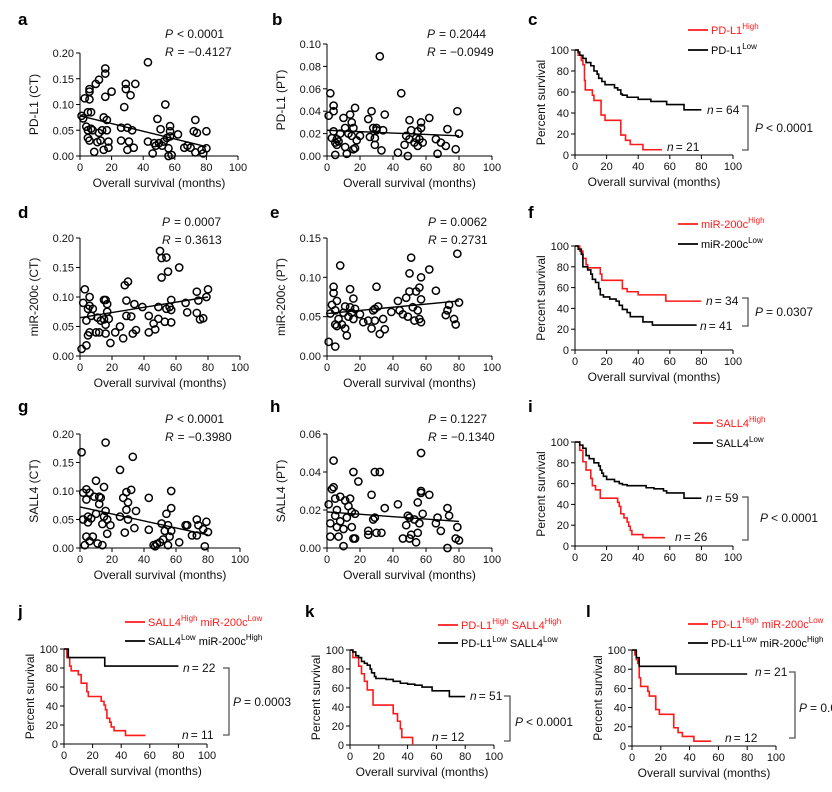  I want to click on stat-p: P = 0.1227, so click(457, 419).